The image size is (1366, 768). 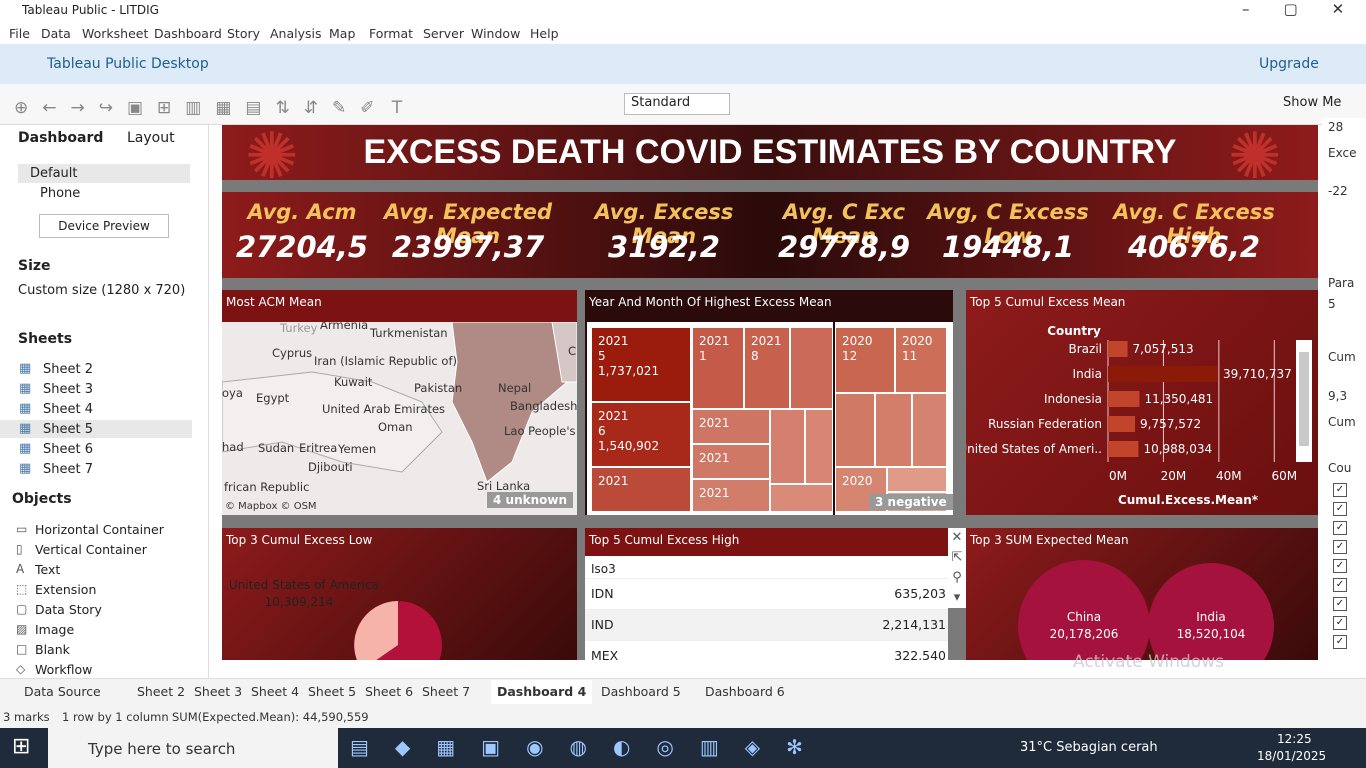 I want to click on object-item: Extension, so click(x=66, y=589).